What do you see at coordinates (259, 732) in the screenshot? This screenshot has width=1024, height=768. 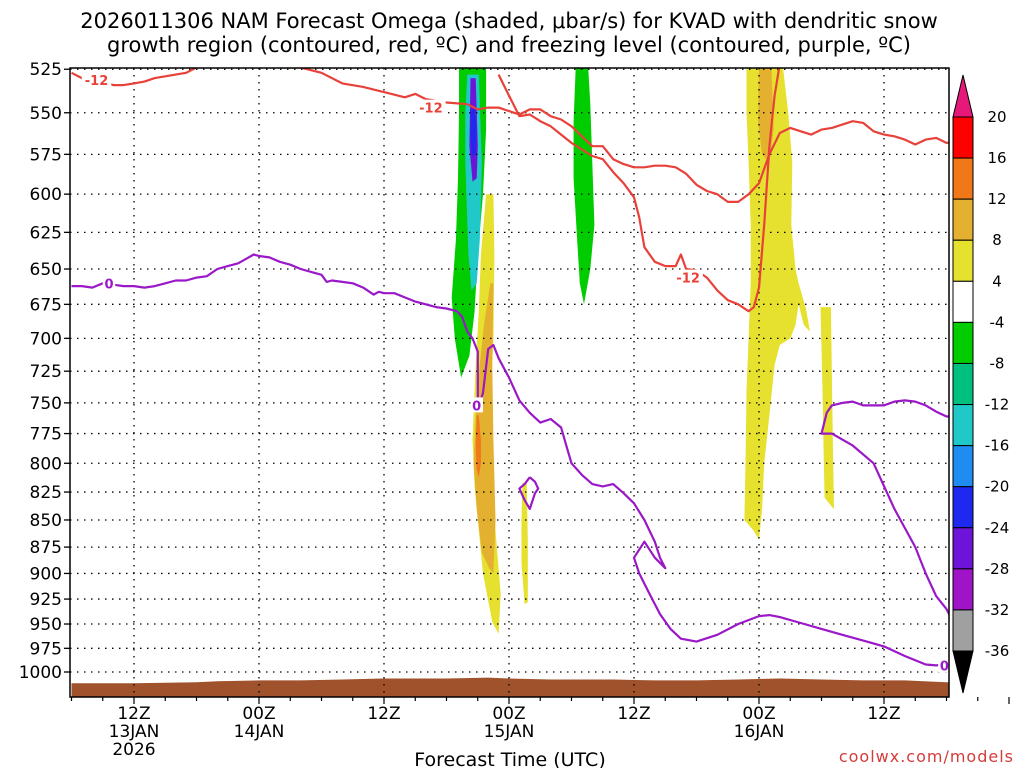 I see `x-tick-label-12-1: 14JAN` at bounding box center [259, 732].